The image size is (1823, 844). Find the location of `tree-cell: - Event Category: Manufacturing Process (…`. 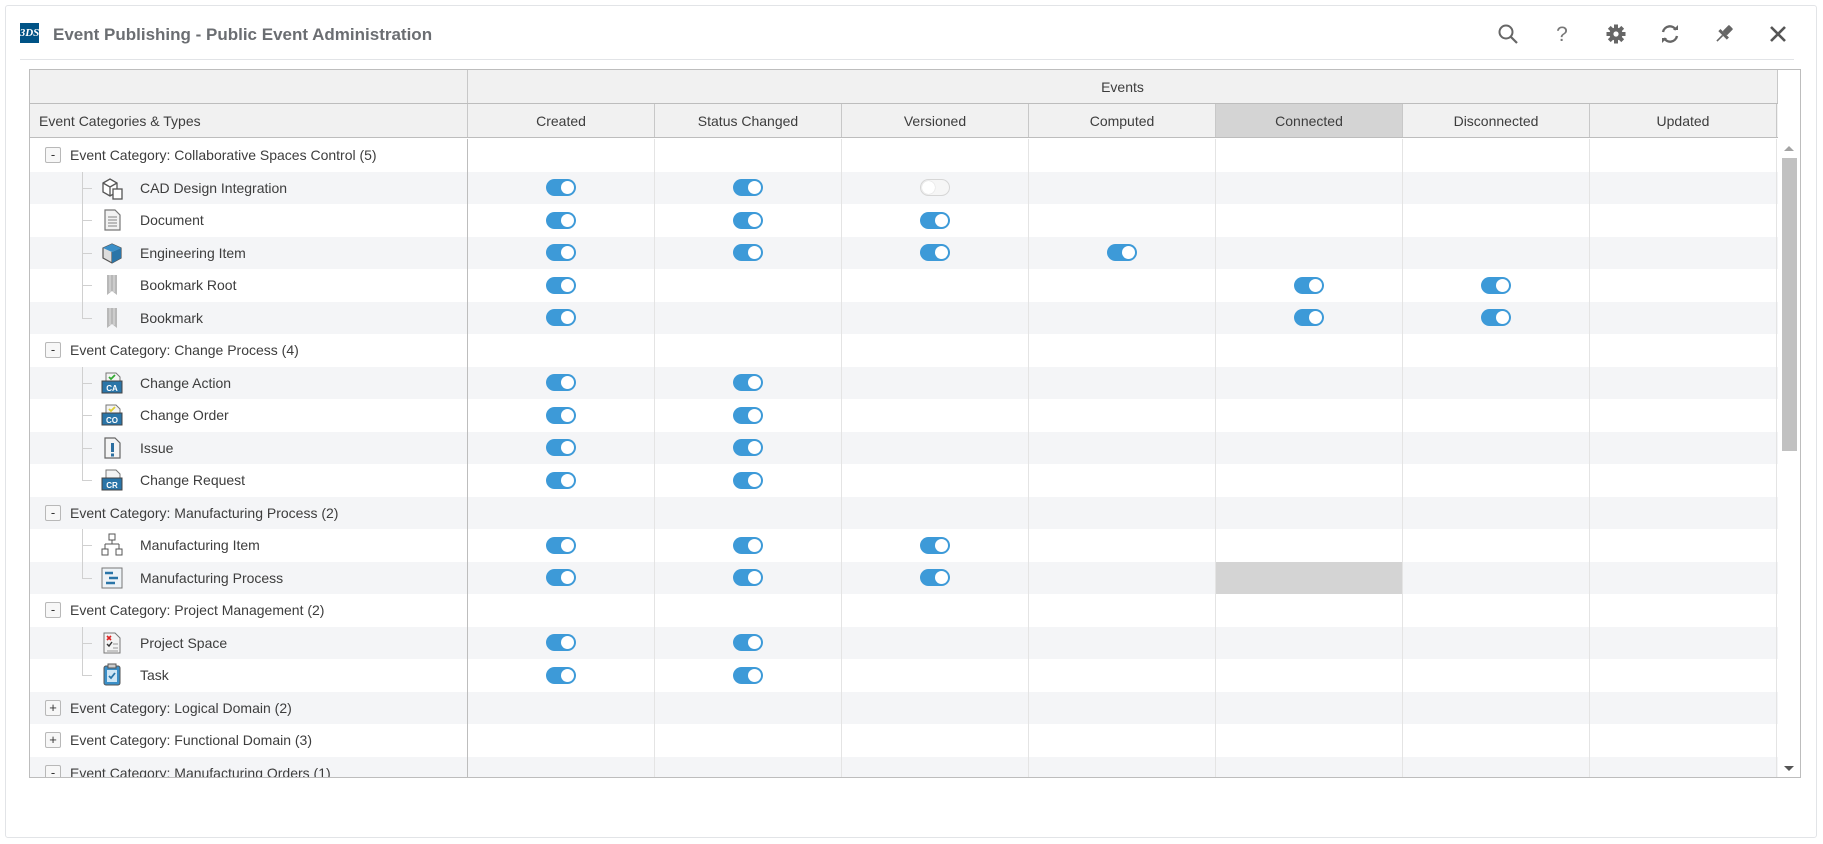

tree-cell: - Event Category: Manufacturing Process (… is located at coordinates (249, 512).